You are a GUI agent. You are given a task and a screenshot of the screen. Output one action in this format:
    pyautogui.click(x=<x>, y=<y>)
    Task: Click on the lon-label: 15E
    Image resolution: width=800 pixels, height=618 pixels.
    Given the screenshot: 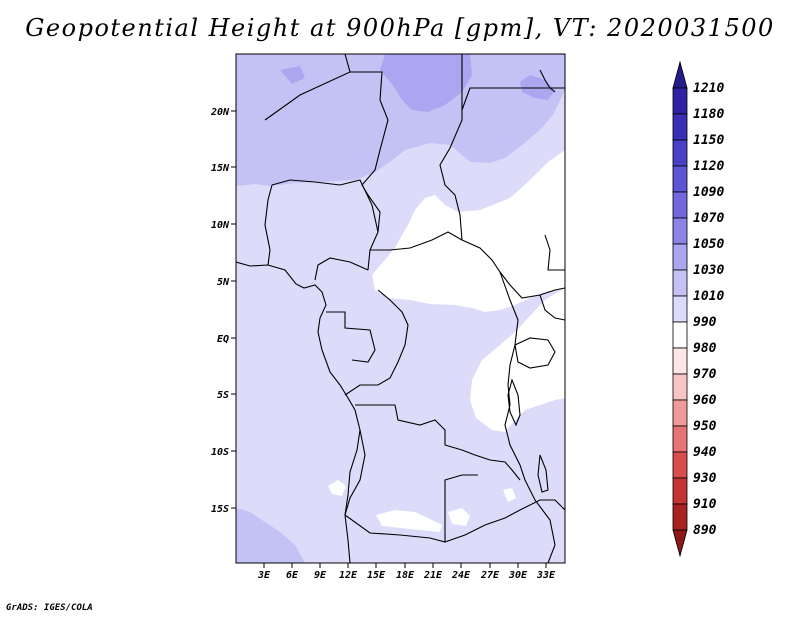 What is the action you would take?
    pyautogui.click(x=376, y=575)
    